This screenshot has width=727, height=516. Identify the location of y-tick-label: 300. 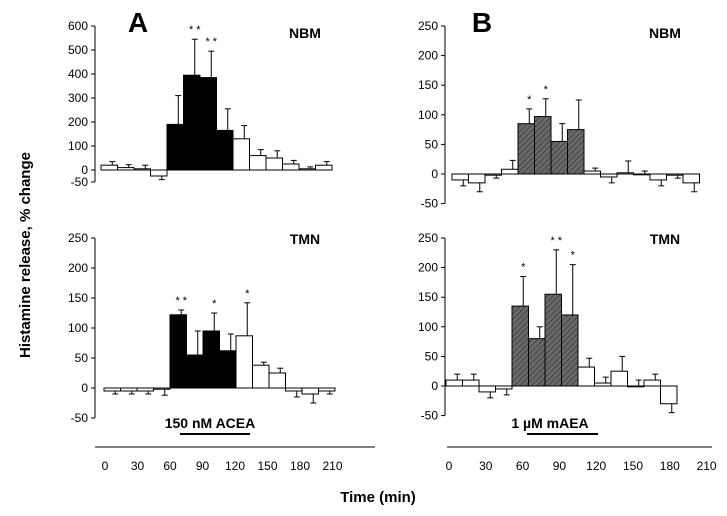
(78, 98).